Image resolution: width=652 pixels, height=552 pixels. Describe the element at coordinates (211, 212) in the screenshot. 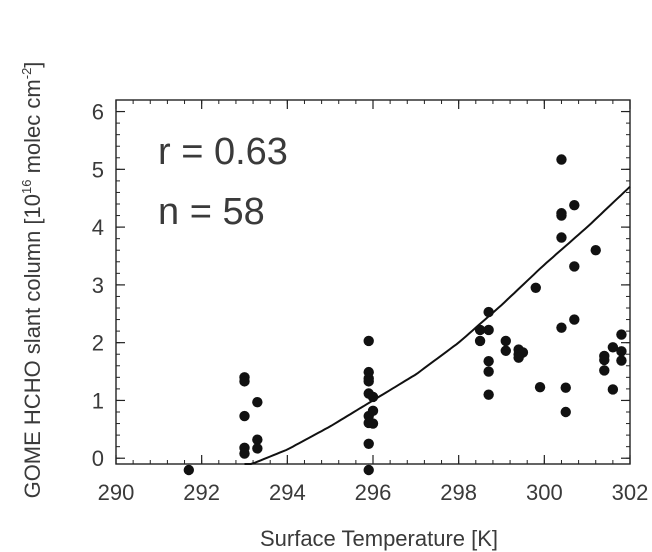

I see `n-annotation: n = 58` at that location.